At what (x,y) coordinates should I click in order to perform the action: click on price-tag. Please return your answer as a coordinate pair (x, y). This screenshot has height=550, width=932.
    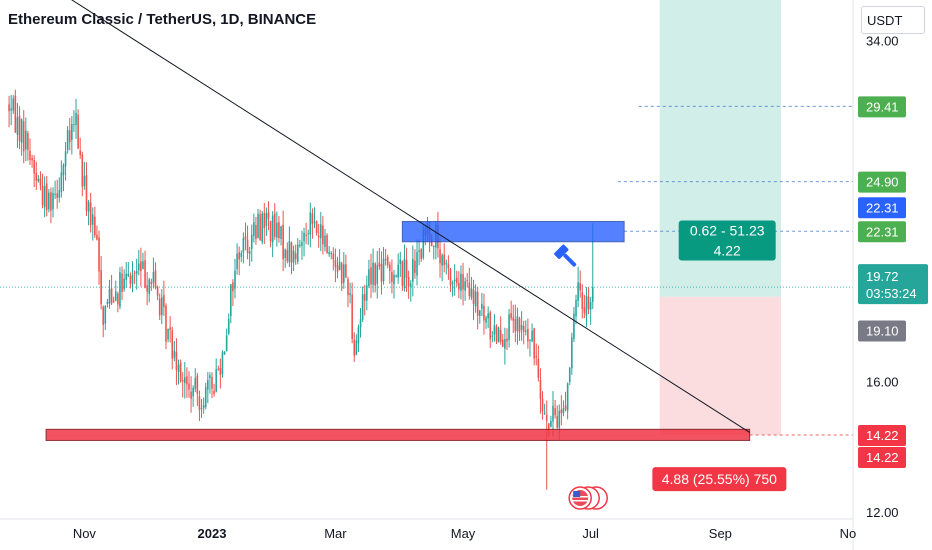
    Looking at the image, I should click on (882, 107).